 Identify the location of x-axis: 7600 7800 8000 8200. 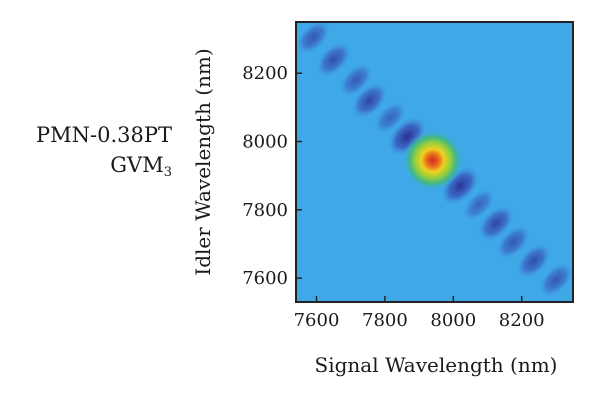
(419, 313).